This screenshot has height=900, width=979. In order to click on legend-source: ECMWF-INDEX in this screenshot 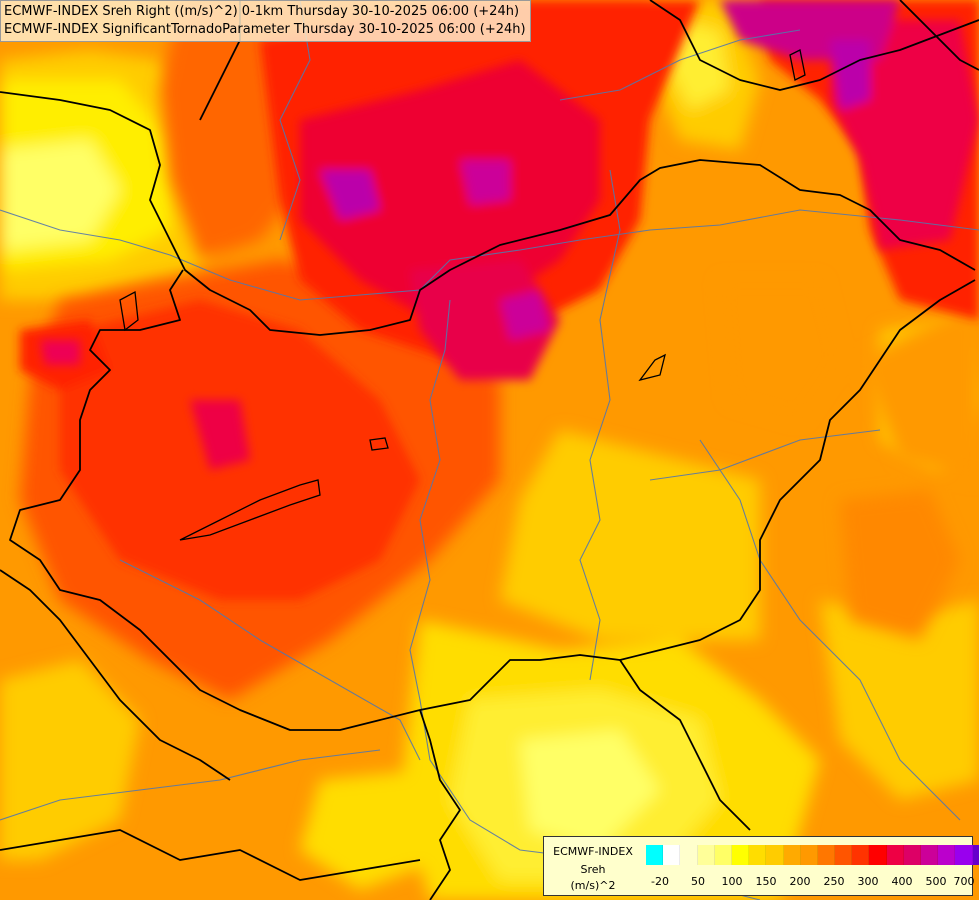, I will do `click(593, 851)`.